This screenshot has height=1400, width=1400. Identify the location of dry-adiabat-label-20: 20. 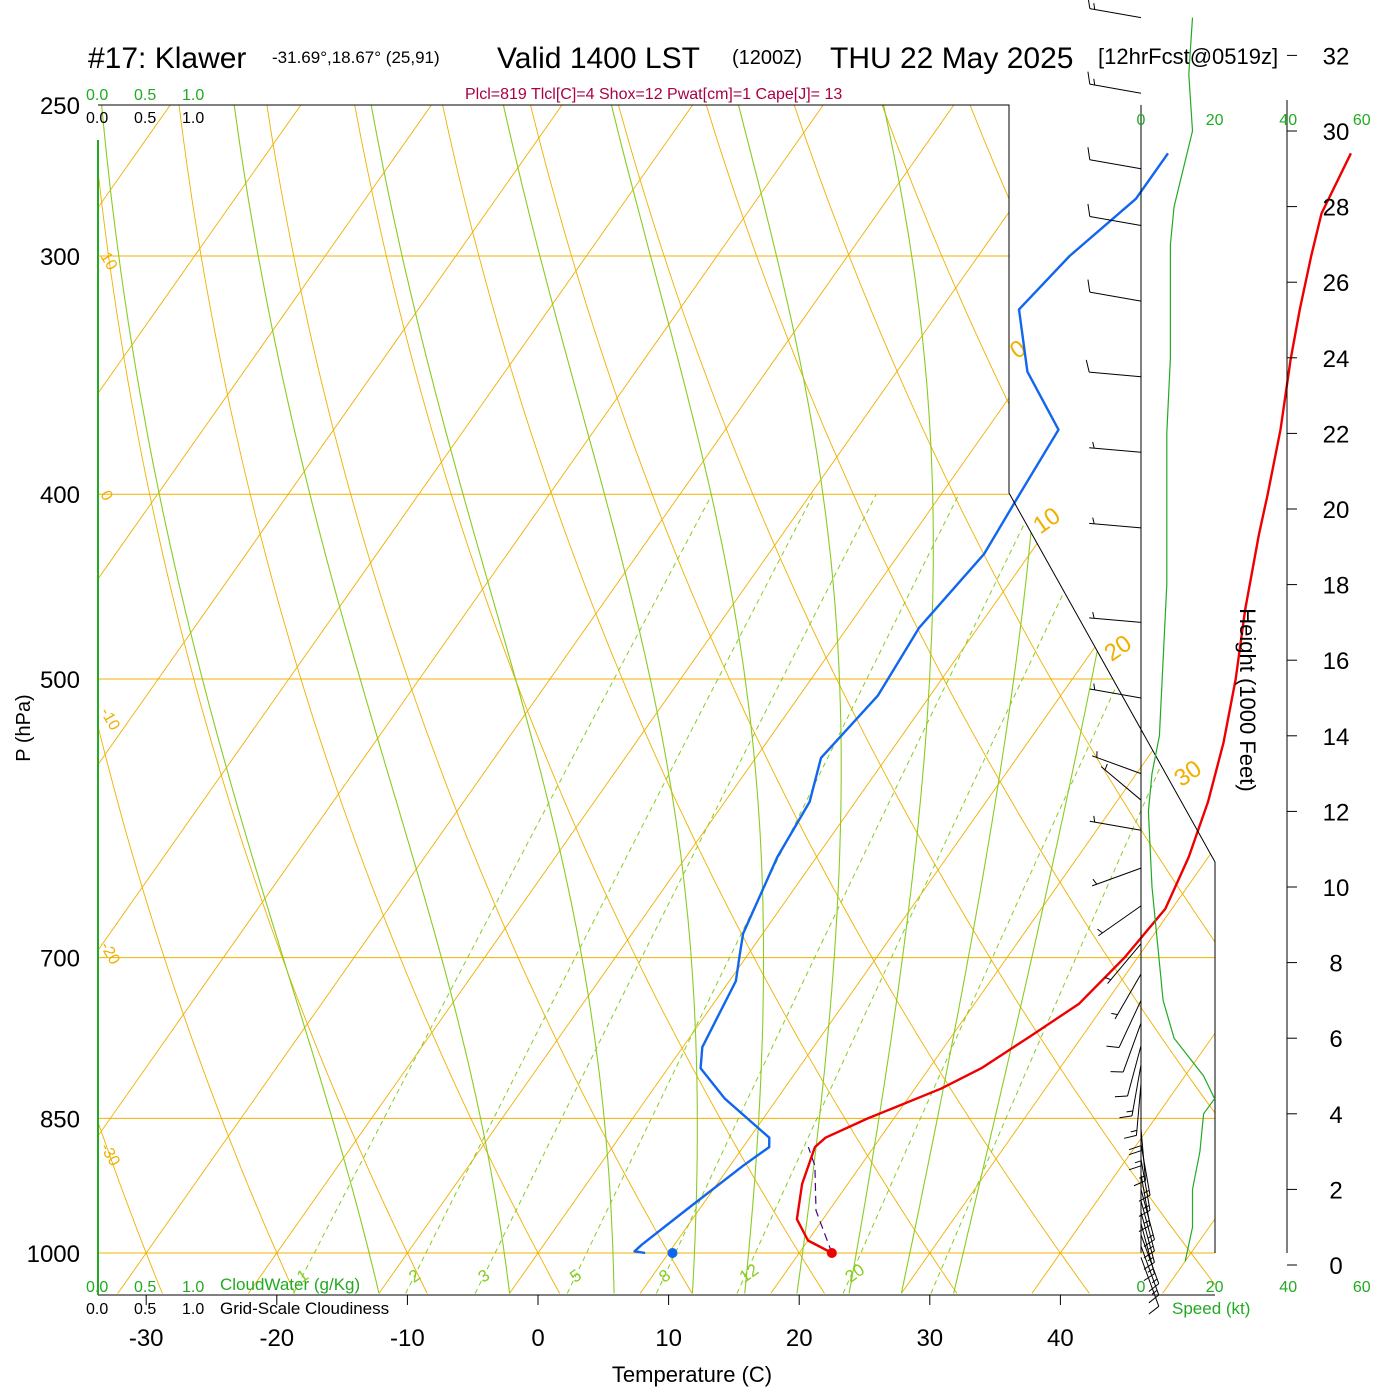
(1117, 648).